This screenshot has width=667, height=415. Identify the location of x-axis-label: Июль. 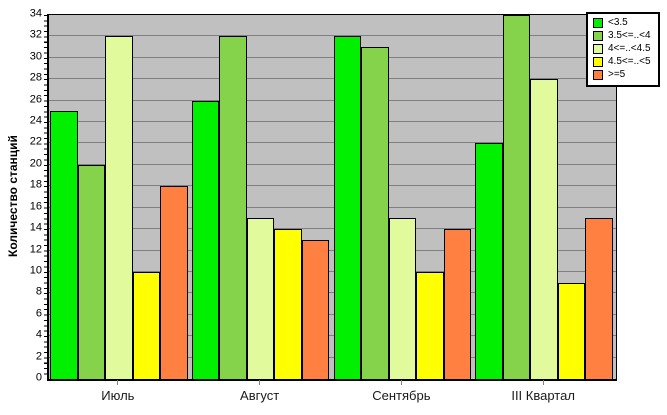
(118, 395).